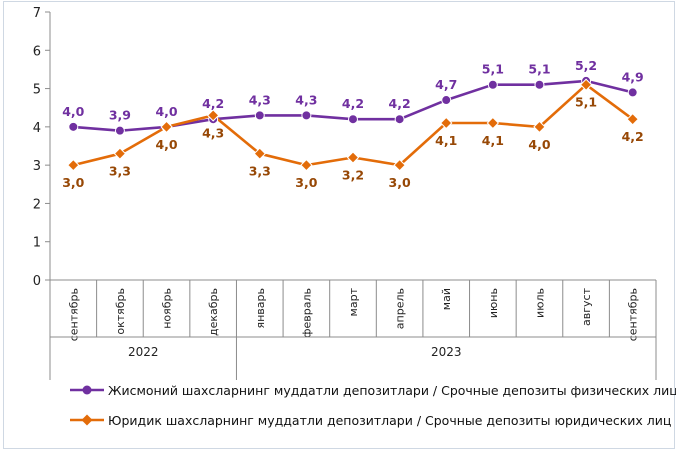  Describe the element at coordinates (167, 308) in the screenshot. I see `x-tick-label: ноябрь` at that location.